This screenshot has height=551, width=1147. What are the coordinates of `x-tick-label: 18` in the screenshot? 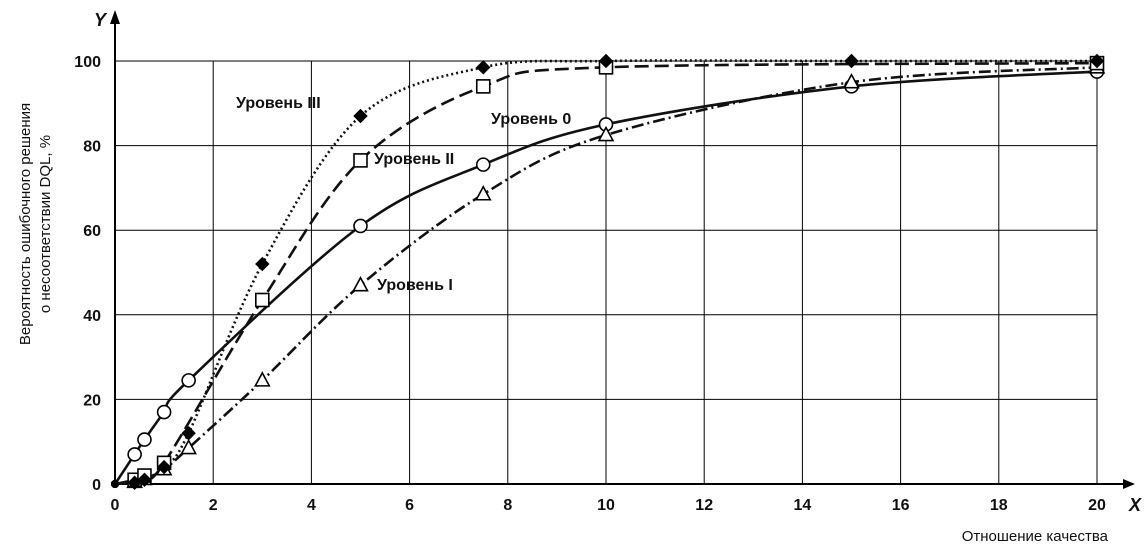 It's located at (999, 505).